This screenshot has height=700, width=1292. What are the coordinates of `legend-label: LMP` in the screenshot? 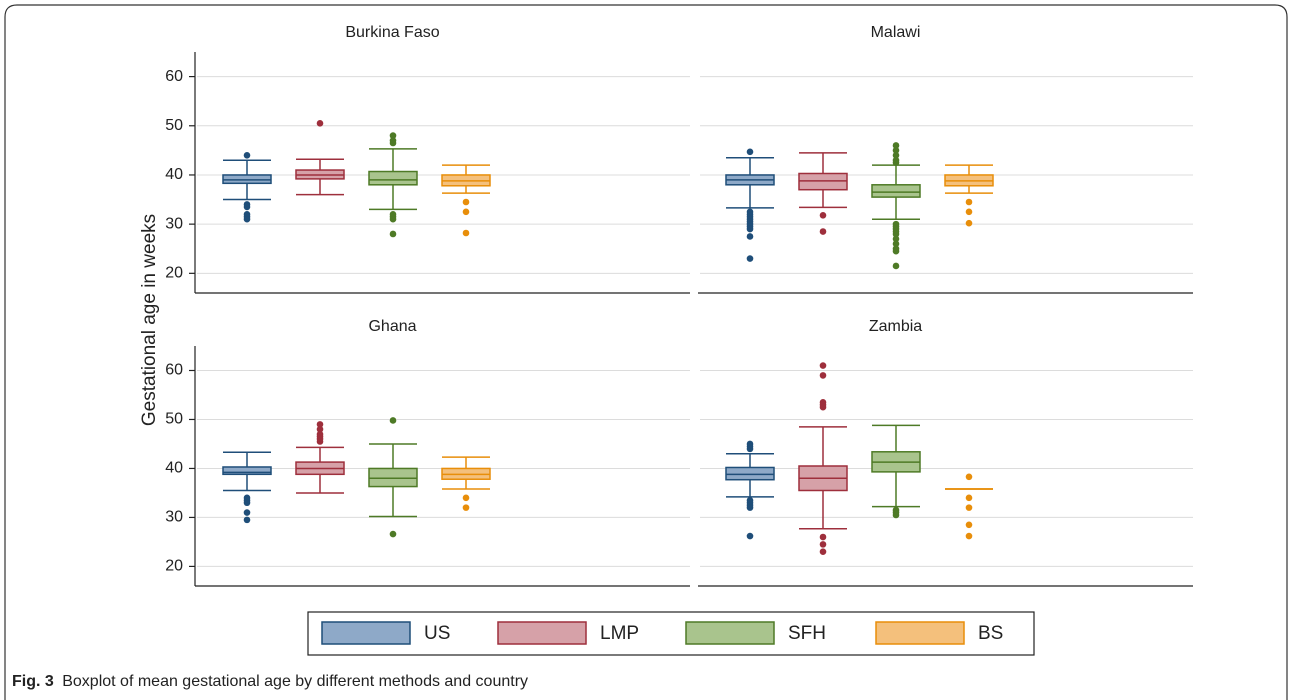 It's located at (619, 633).